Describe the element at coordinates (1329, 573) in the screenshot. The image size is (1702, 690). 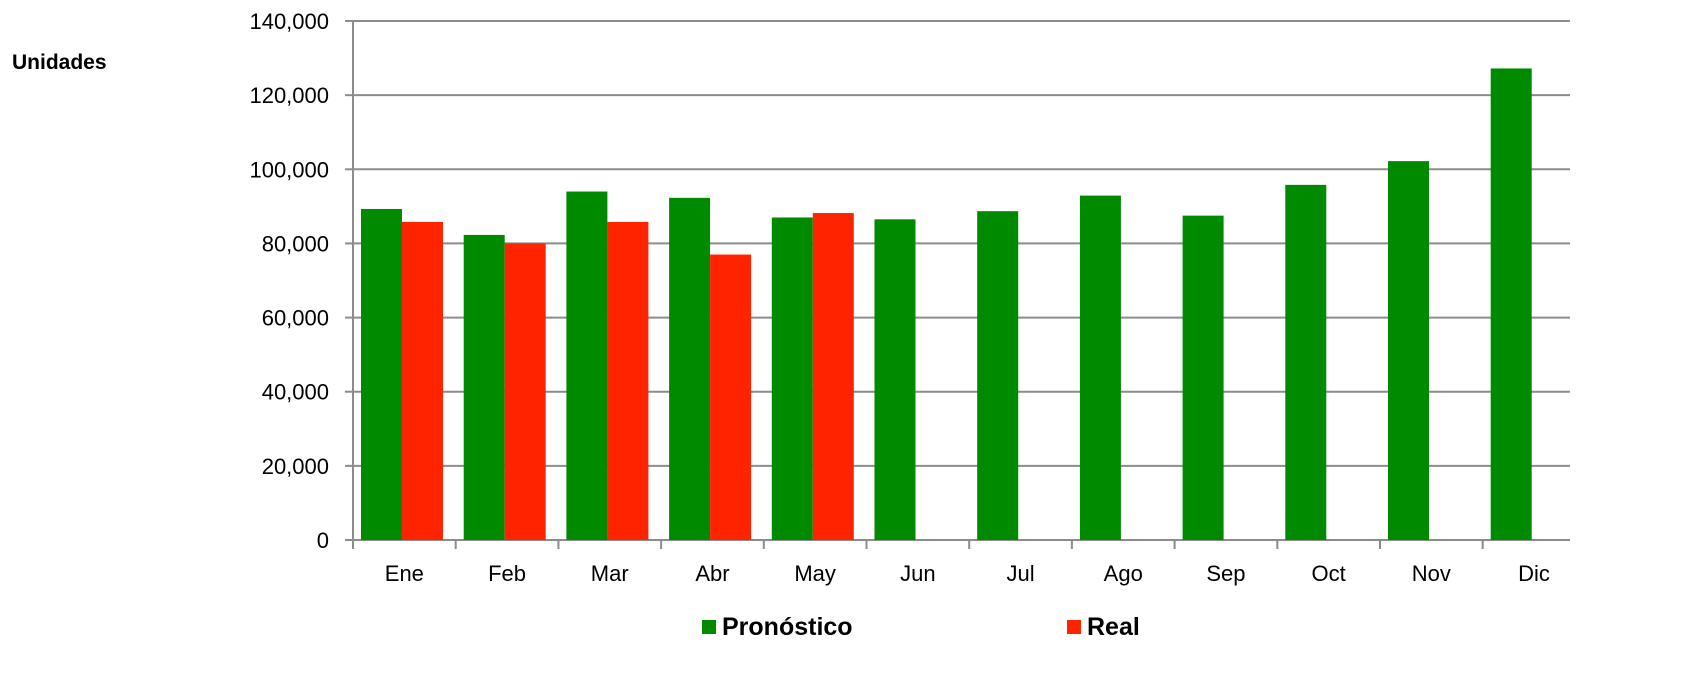
I see `x-tick-label: Oct` at that location.